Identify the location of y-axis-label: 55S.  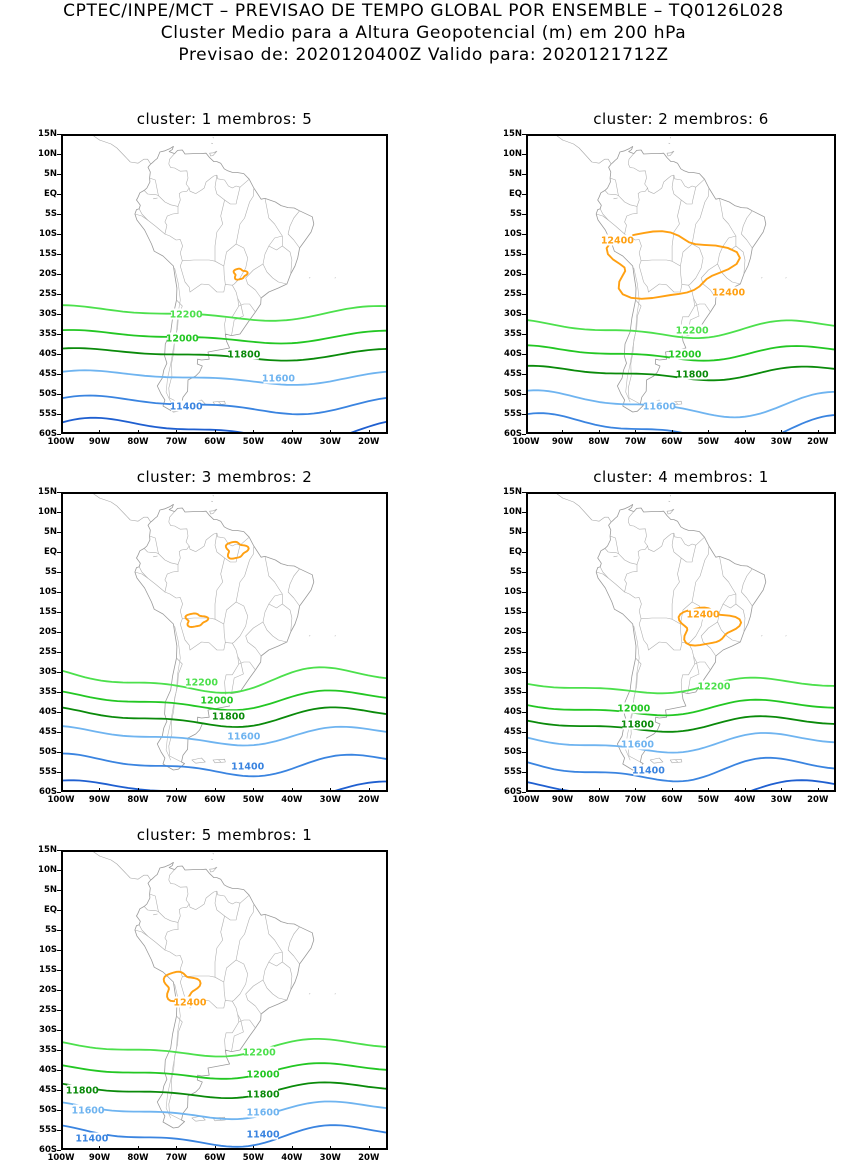
(42, 1130).